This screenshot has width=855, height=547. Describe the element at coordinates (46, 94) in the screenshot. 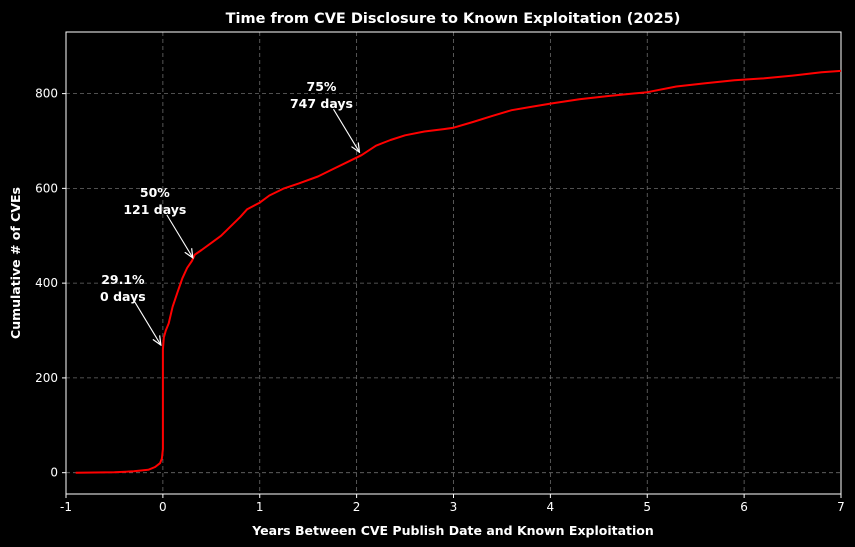

I see `y-tick-label: 800` at that location.